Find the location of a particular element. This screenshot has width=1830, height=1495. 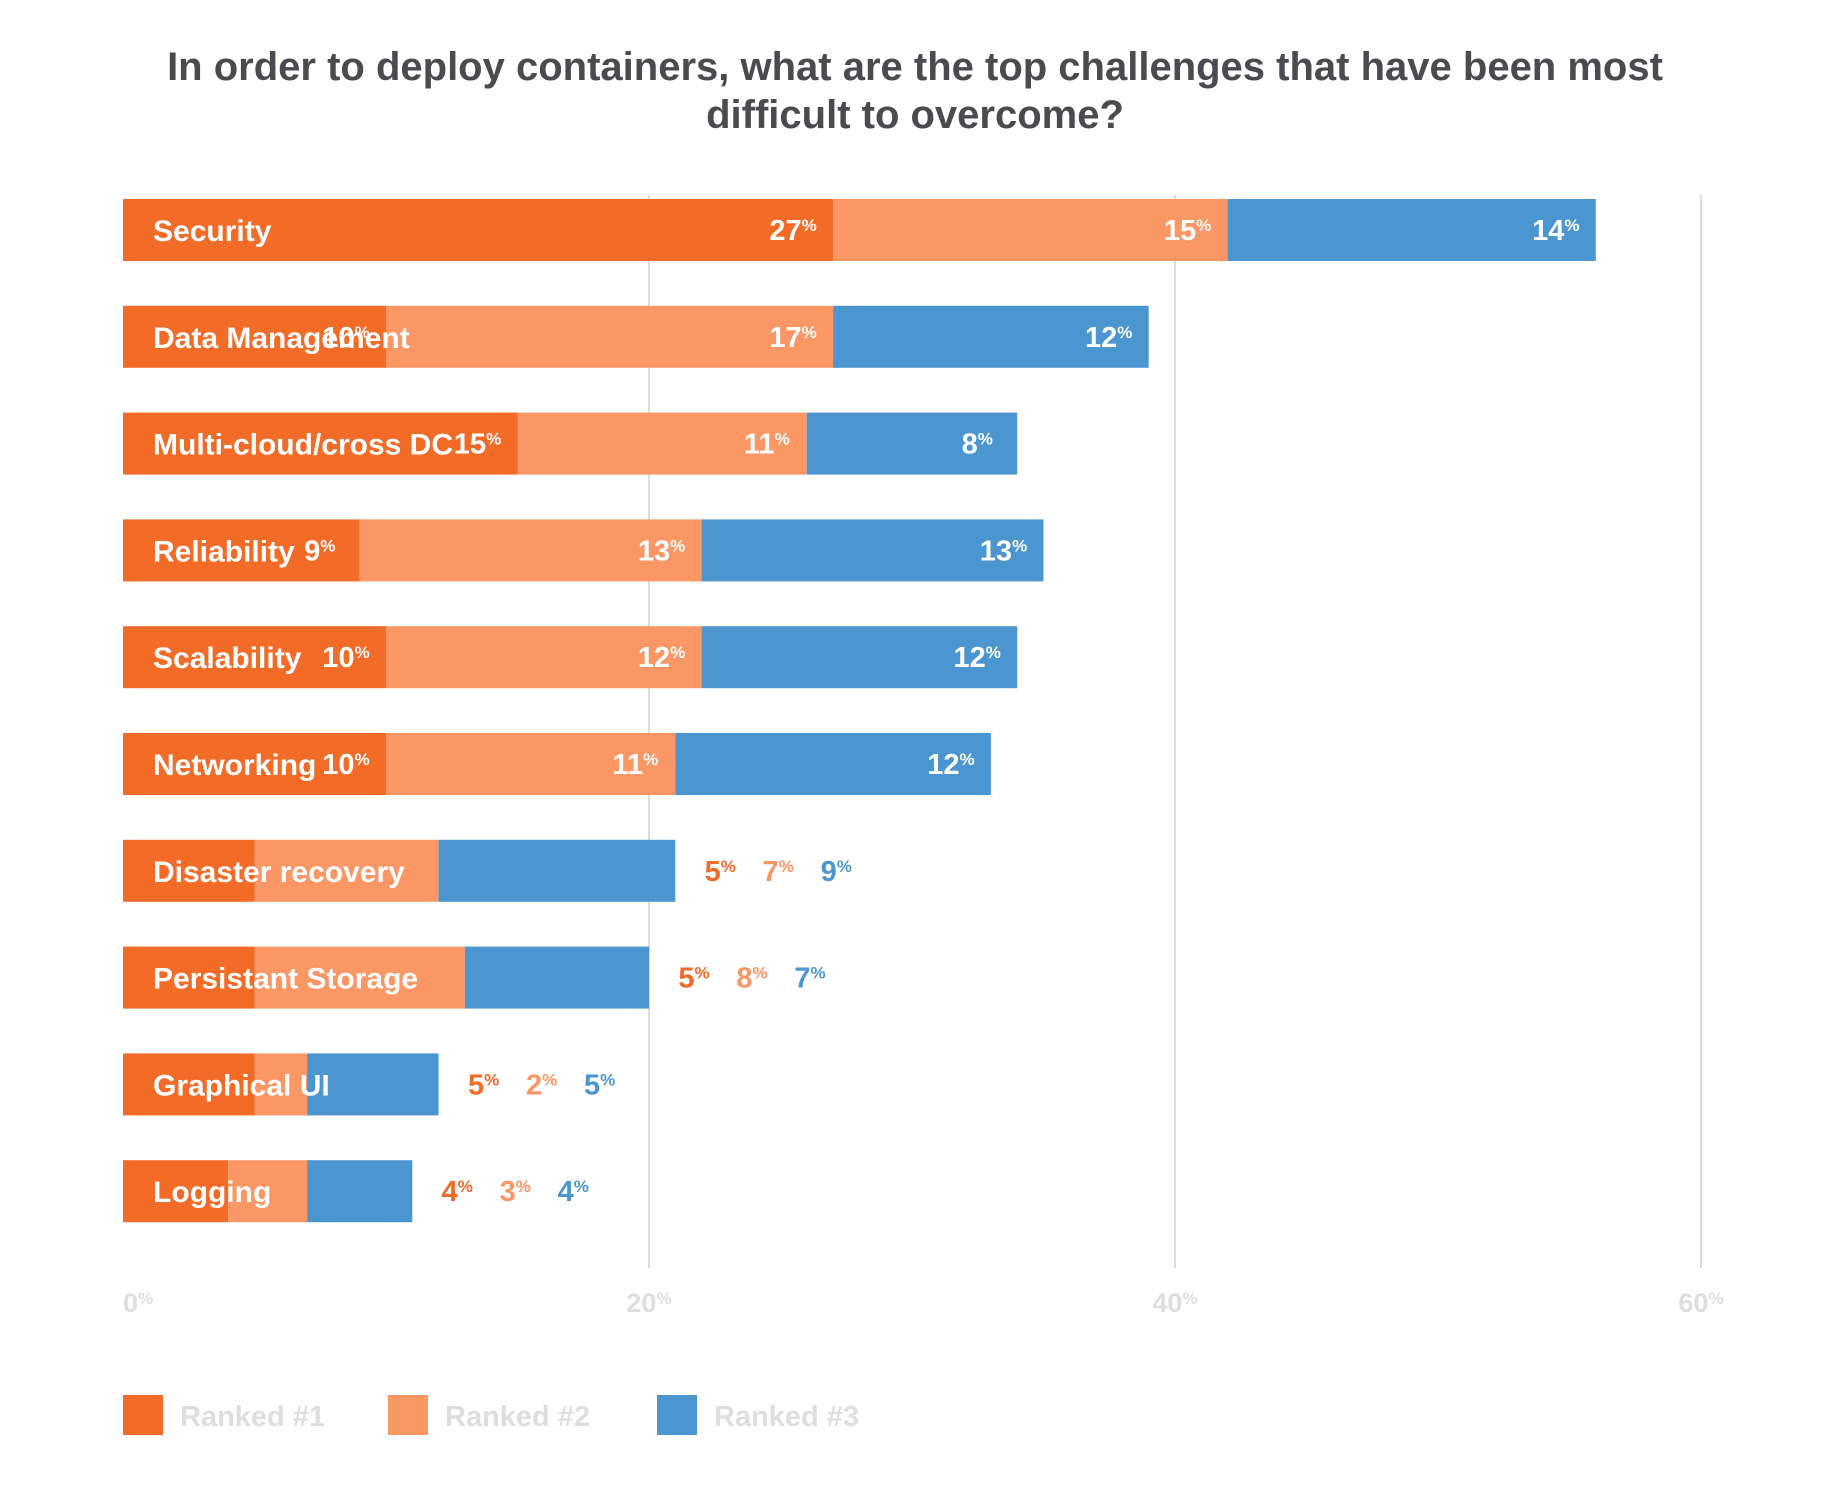

value-label: 3% is located at coordinates (515, 1192).